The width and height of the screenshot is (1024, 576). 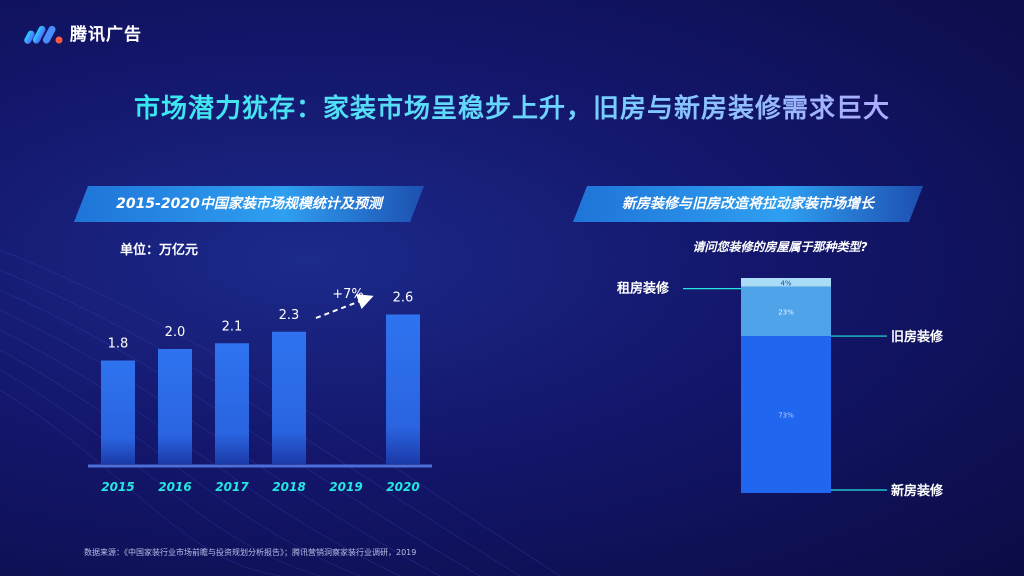 I want to click on bar-2018, so click(x=289, y=397).